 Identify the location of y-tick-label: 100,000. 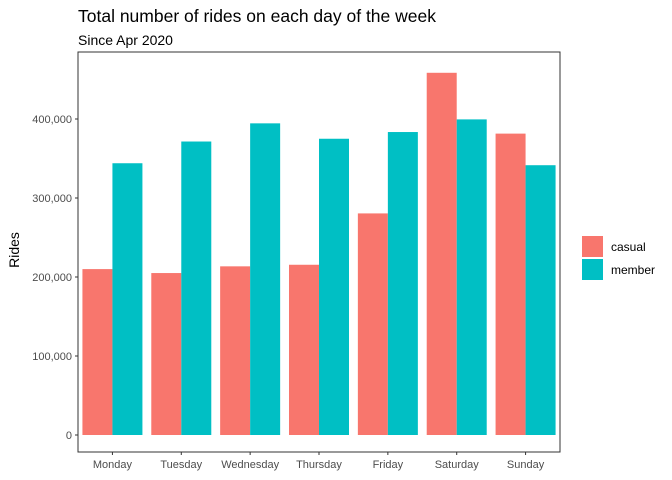
(52, 357).